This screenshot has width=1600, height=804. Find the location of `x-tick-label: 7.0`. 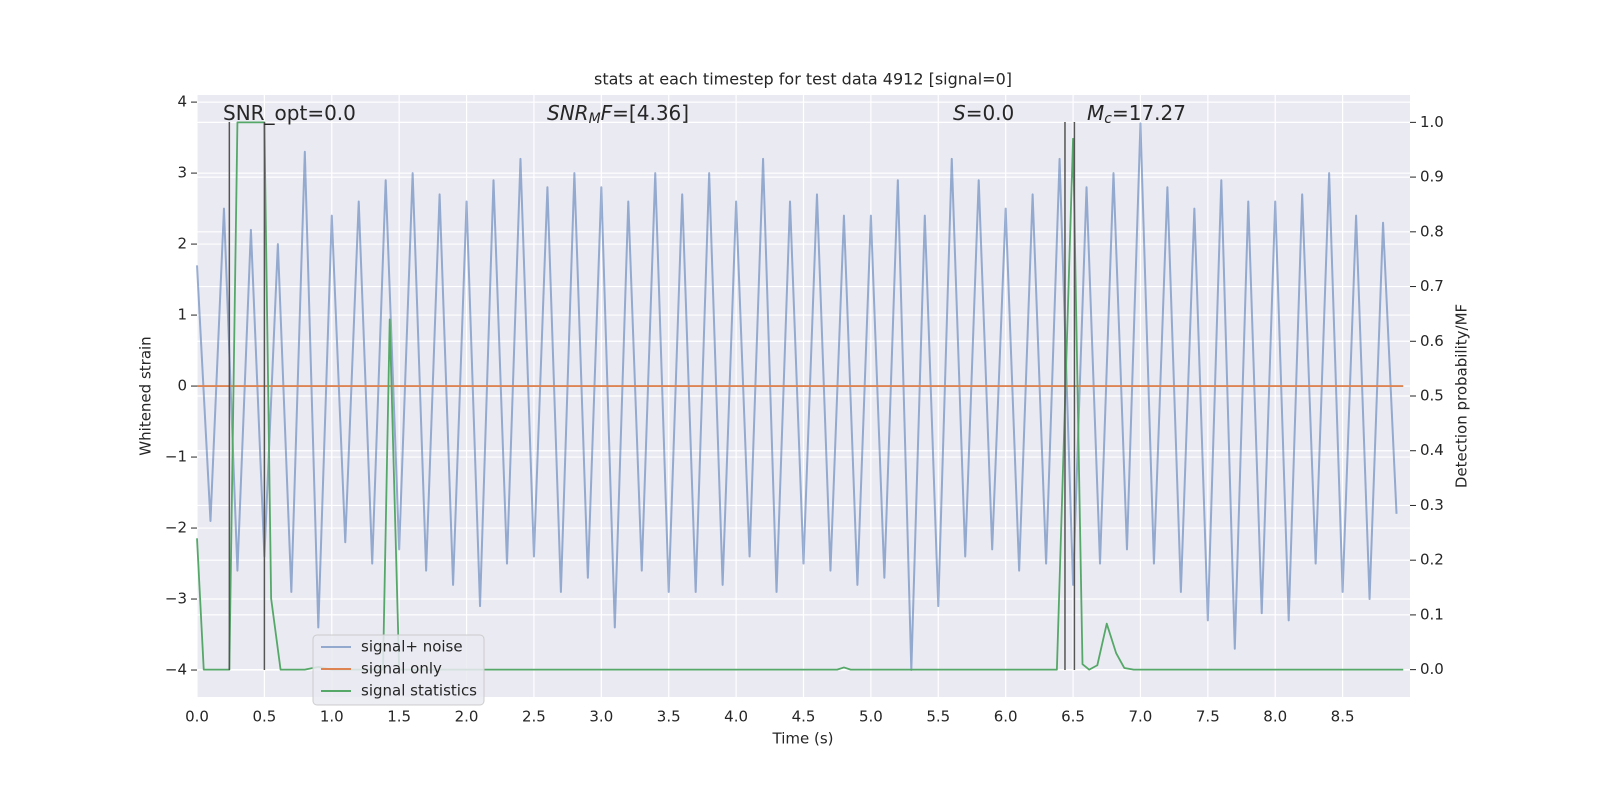

x-tick-label: 7.0 is located at coordinates (1141, 717).